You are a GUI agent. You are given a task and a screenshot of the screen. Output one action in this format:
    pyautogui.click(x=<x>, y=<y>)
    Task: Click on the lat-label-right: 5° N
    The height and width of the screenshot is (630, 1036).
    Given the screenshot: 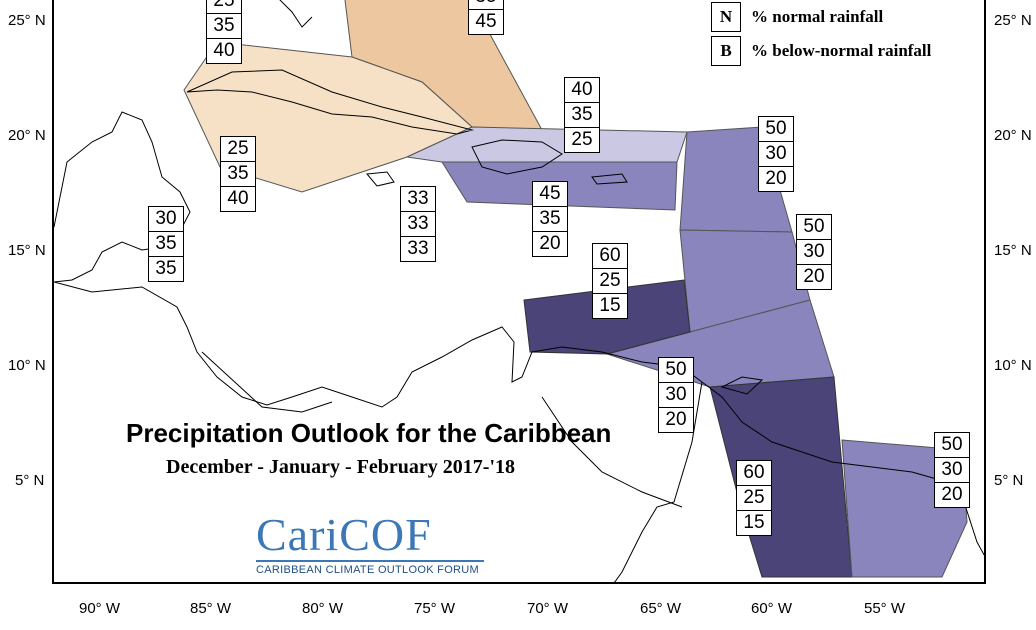 What is the action you would take?
    pyautogui.click(x=1009, y=480)
    